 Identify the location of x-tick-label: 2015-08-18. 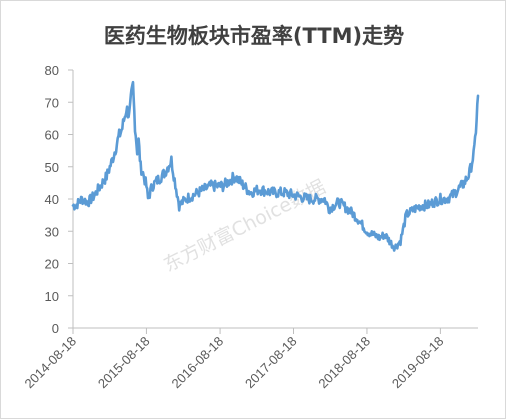
(124, 363).